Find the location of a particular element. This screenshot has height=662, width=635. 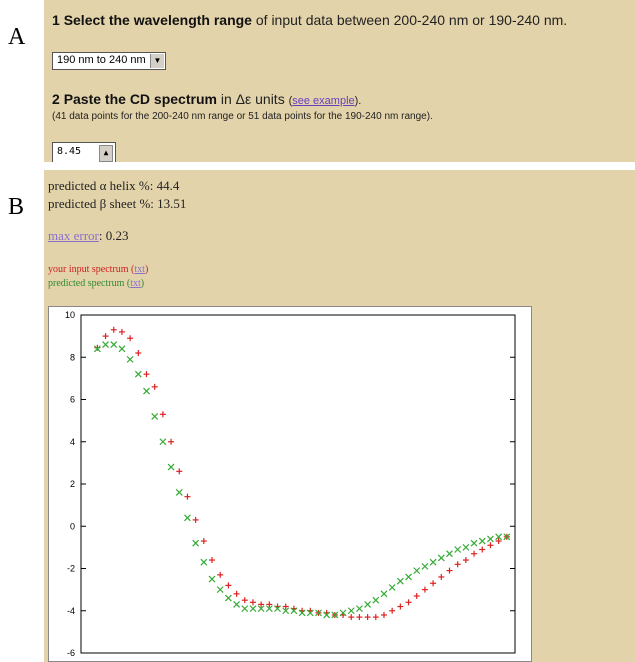

wavelength-range-select: 190 nm to 240 nm ▼ is located at coordinates (109, 61).